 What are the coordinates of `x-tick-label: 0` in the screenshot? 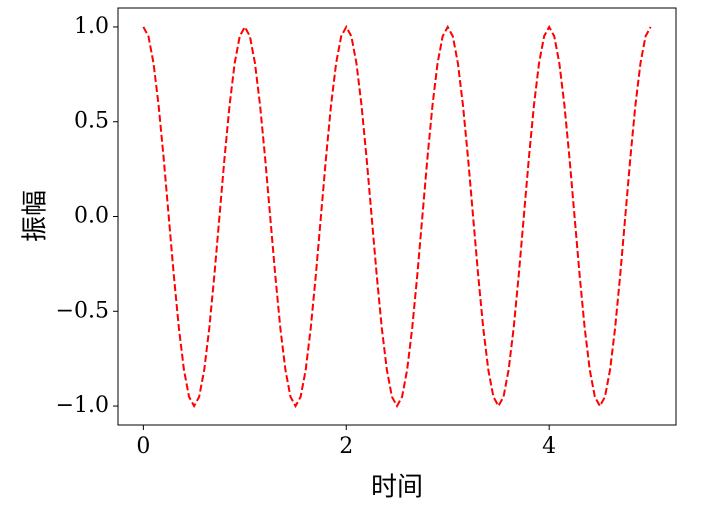 It's located at (143, 446).